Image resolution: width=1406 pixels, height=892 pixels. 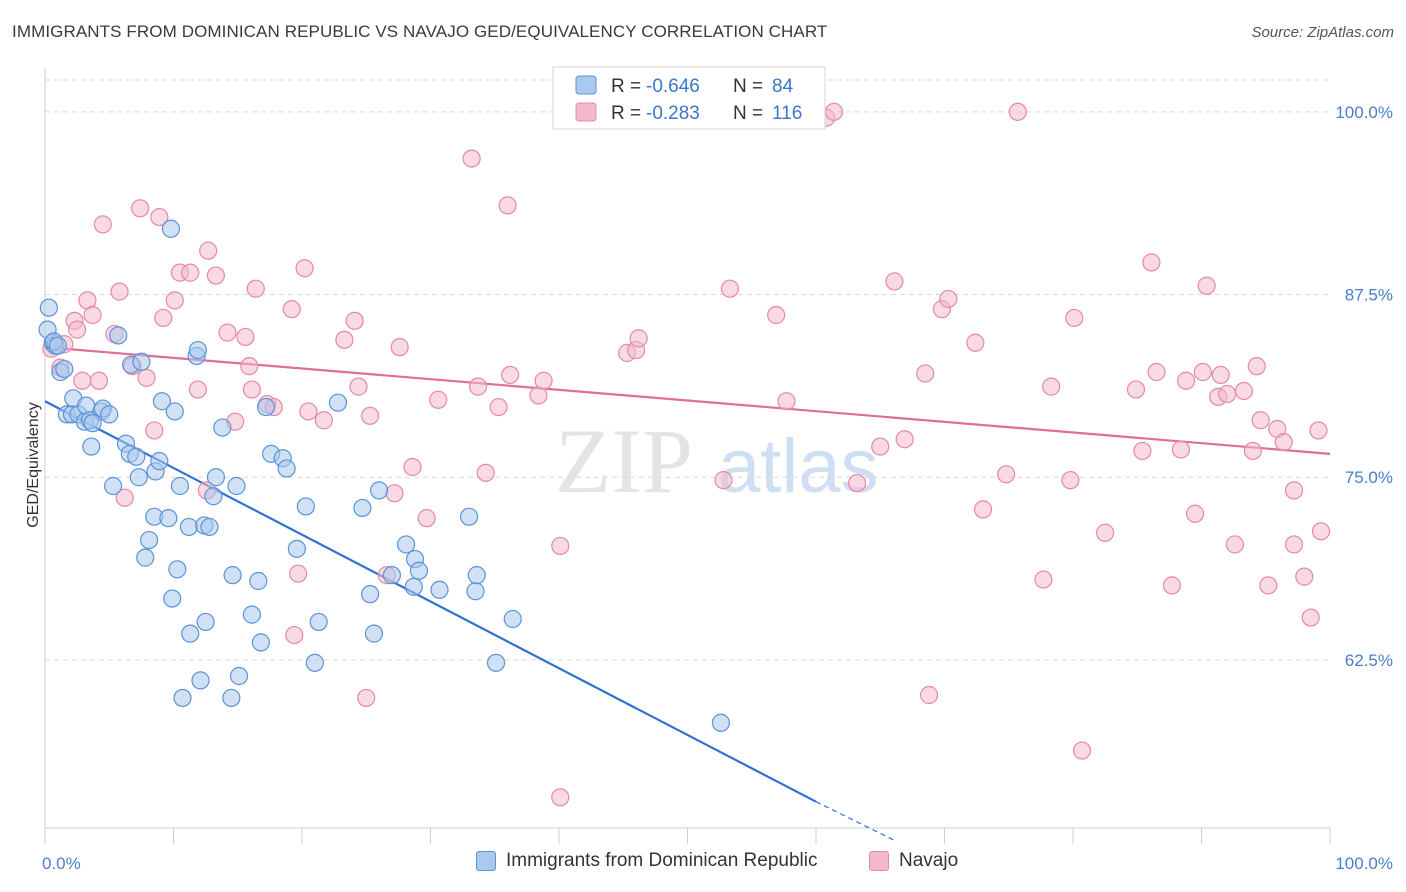 What do you see at coordinates (1322, 32) in the screenshot?
I see `source-credit: Source: ZipAtlas.com` at bounding box center [1322, 32].